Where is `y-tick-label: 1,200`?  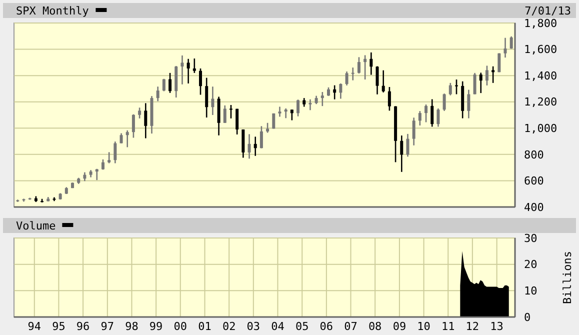 y-tick-label: 1,200 is located at coordinates (541, 102).